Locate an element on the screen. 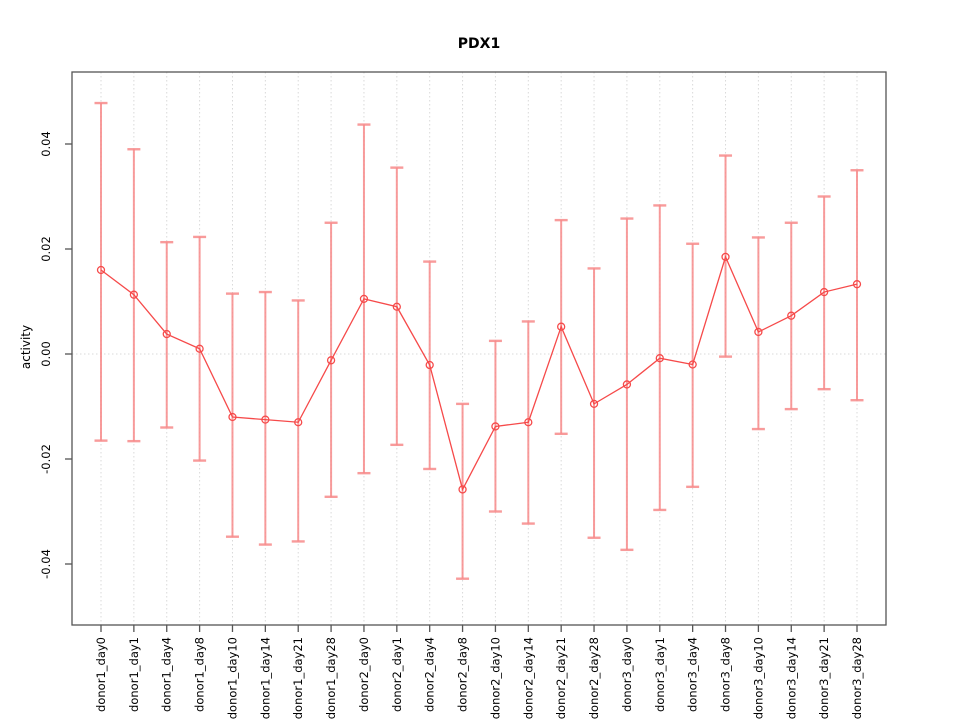 This screenshot has width=960, height=720. x-tick-label: donor2_day28 is located at coordinates (594, 678).